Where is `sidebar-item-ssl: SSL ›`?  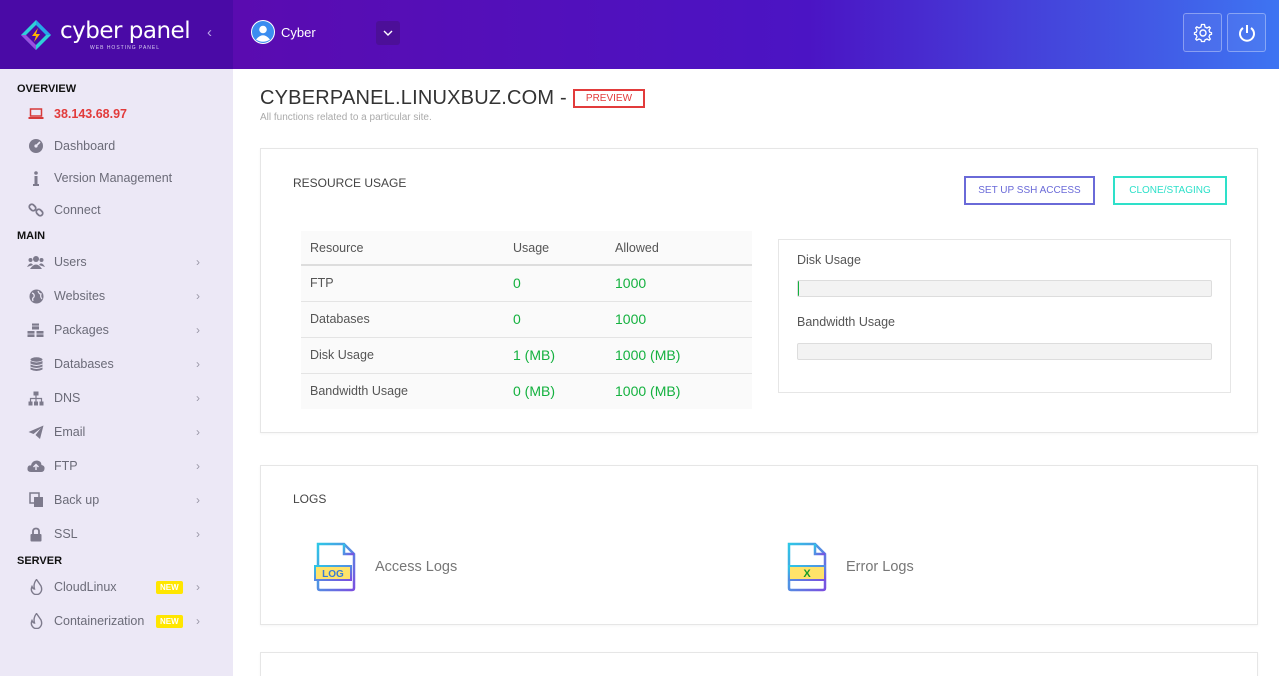 sidebar-item-ssl: SSL › is located at coordinates (116, 534).